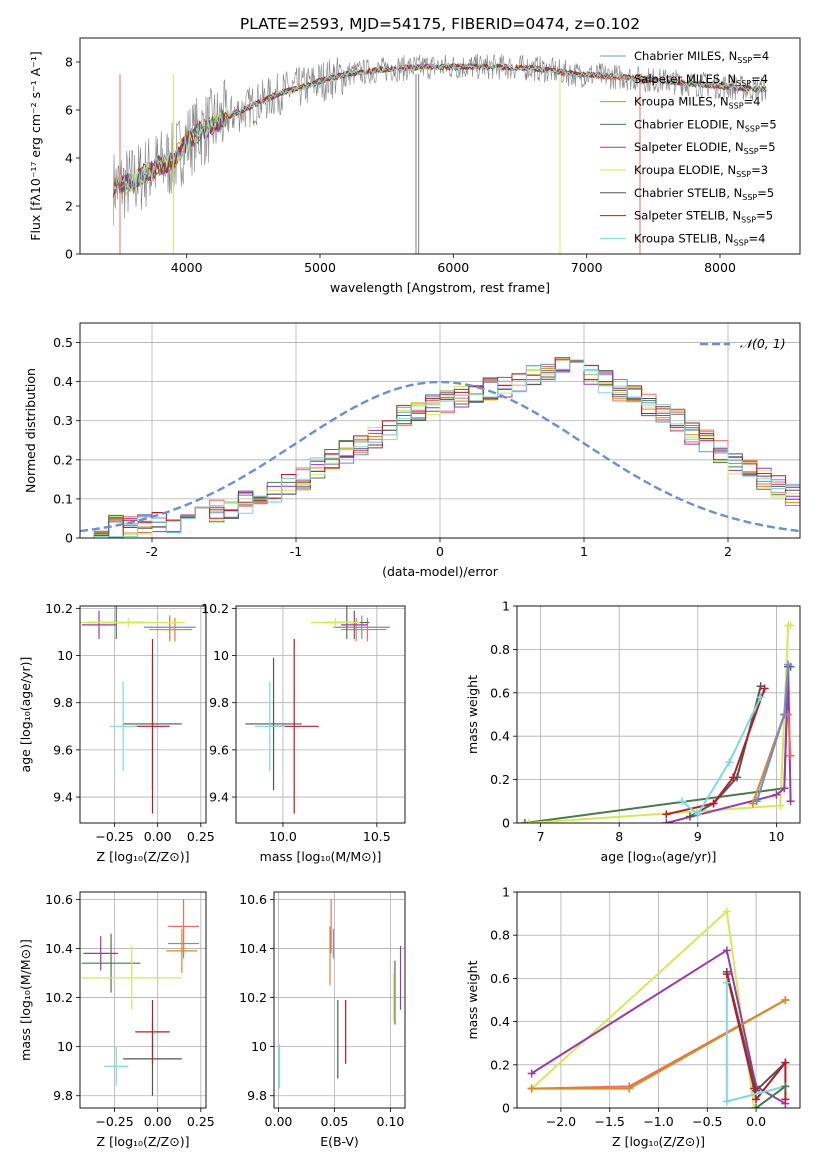  Describe the element at coordinates (584, 551) in the screenshot. I see `x-tick-label: 1` at that location.